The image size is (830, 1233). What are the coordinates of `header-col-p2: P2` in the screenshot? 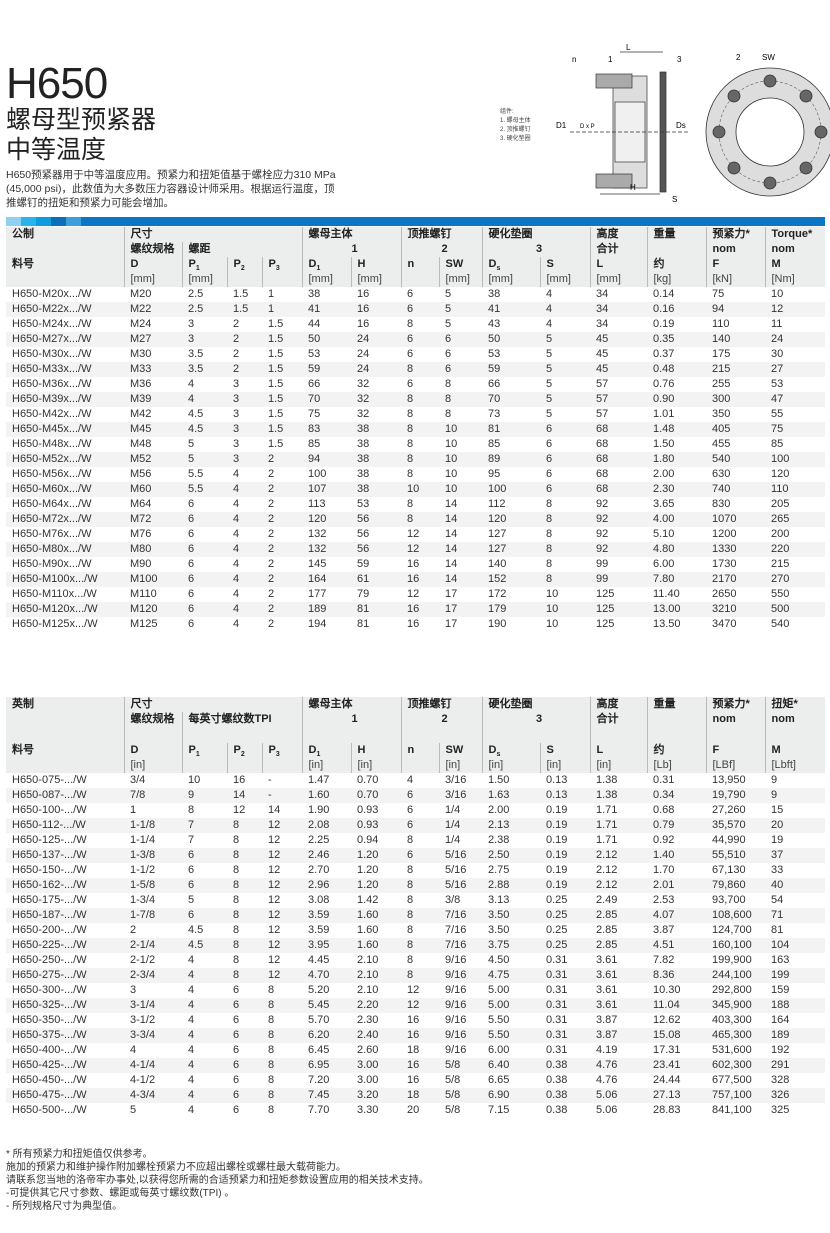 It's located at (244, 750).